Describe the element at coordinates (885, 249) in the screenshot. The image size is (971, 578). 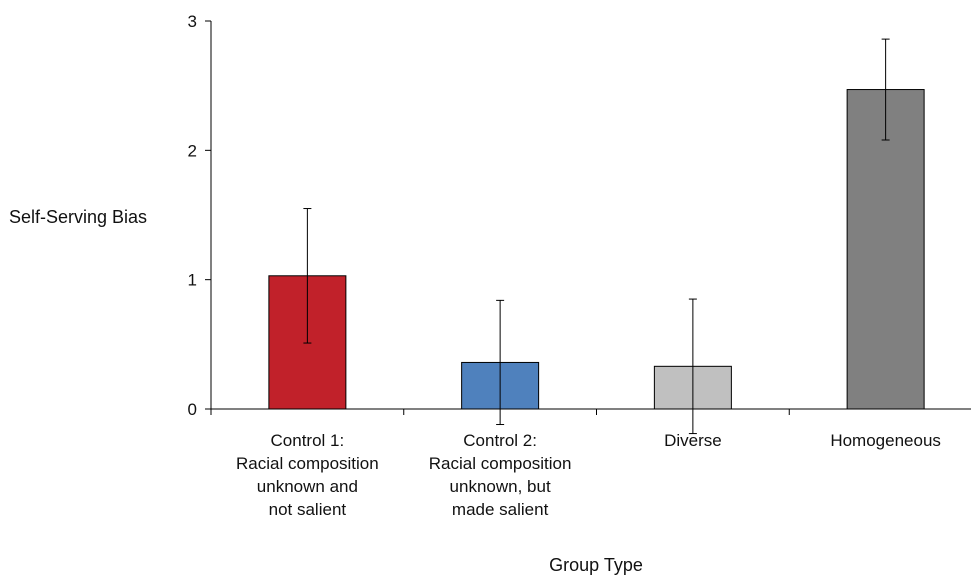
I see `bar` at that location.